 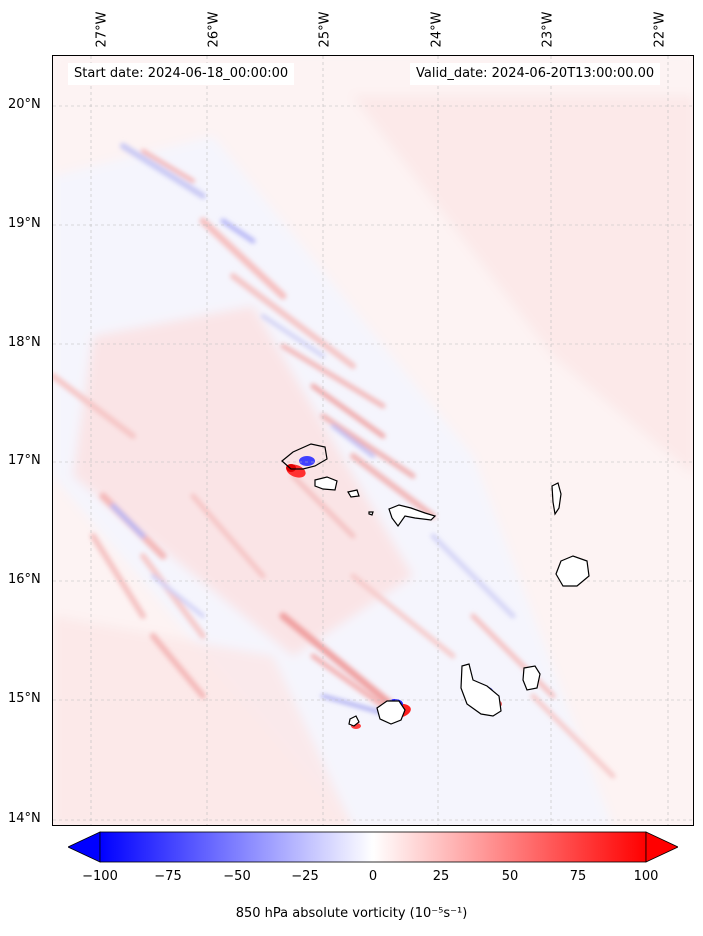 I want to click on lon-label-25w: 25°W, so click(x=325, y=29).